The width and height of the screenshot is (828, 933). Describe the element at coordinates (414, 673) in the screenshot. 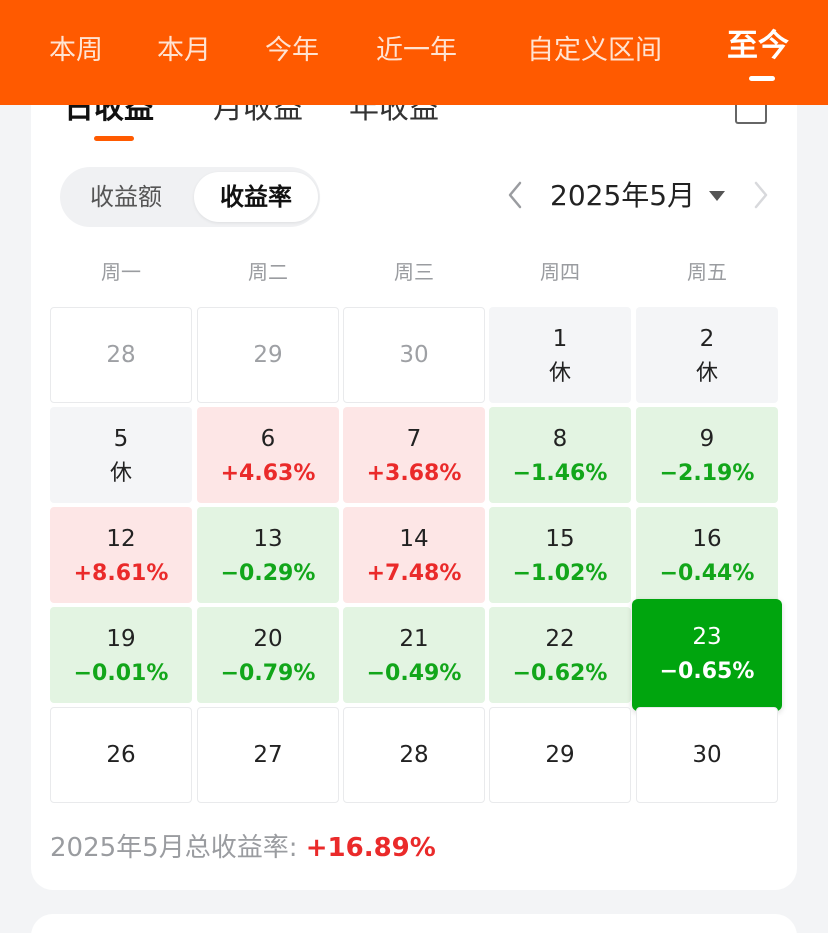

I see `day-return-rate: −0.49%` at that location.